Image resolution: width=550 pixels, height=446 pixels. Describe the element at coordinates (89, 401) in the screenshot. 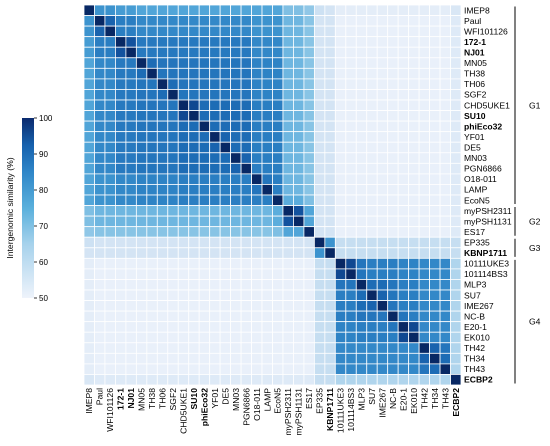

I see `column-label: IMEP8` at that location.